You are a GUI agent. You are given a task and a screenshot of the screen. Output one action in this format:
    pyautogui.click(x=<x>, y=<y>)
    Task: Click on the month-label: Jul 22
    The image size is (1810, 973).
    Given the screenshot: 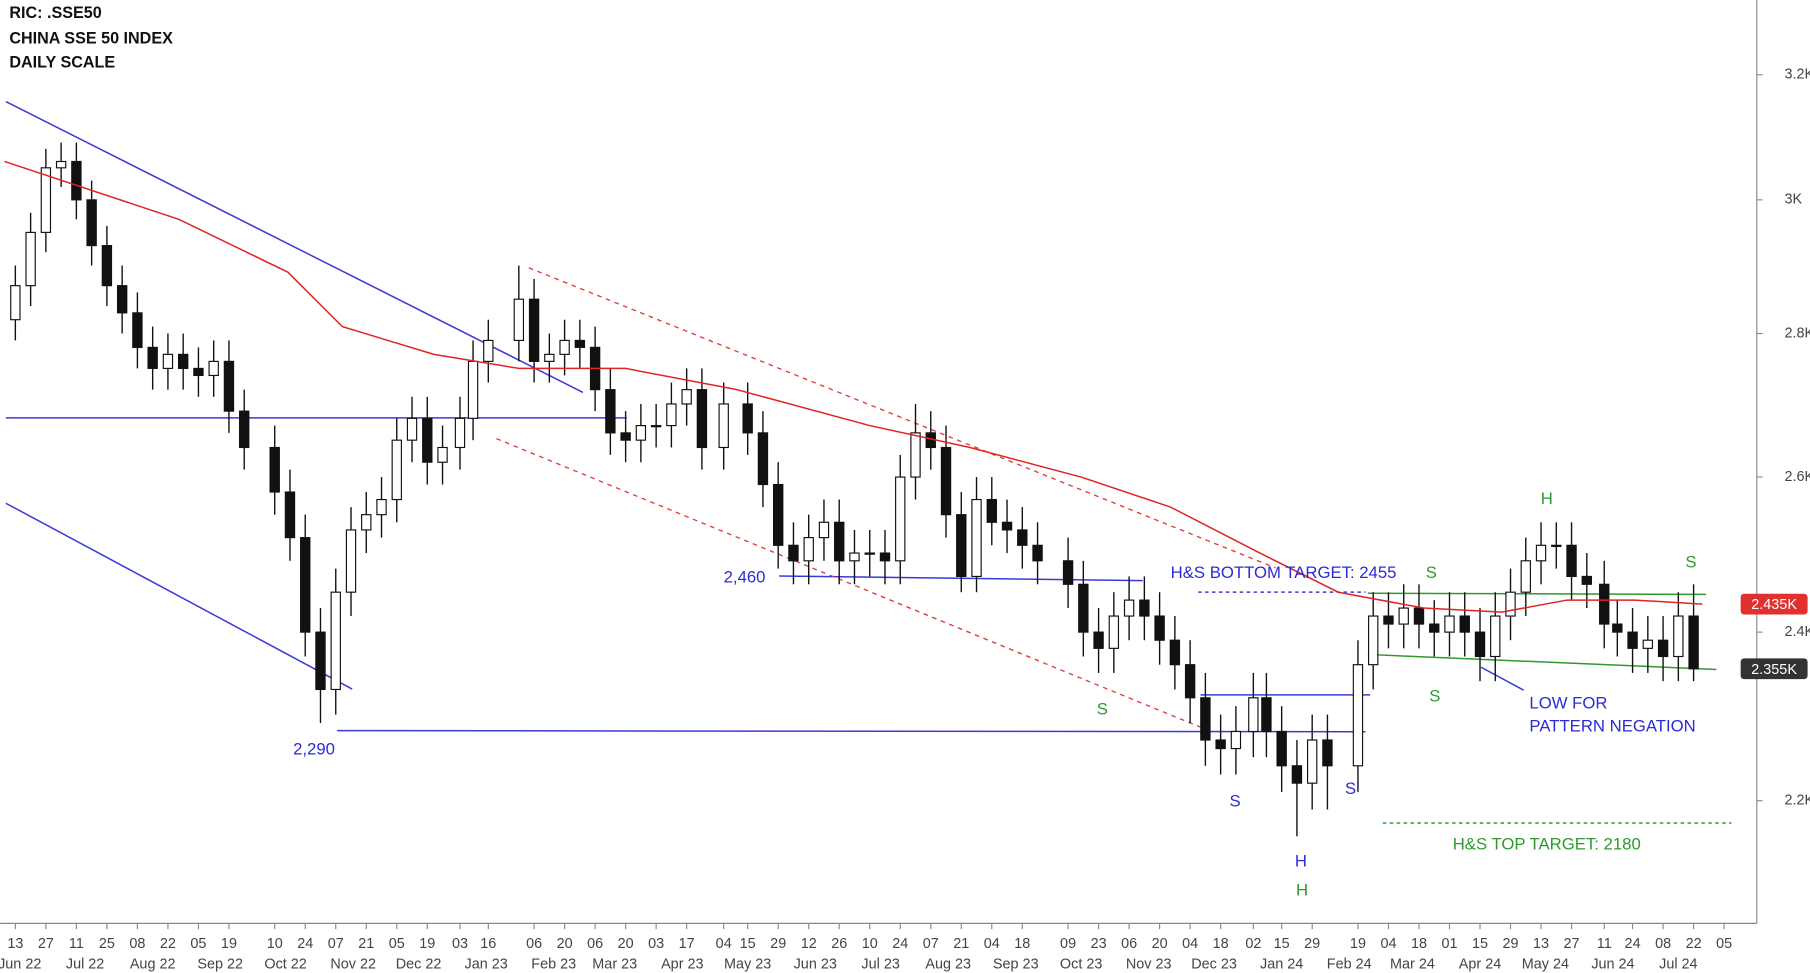 What is the action you would take?
    pyautogui.click(x=85, y=965)
    